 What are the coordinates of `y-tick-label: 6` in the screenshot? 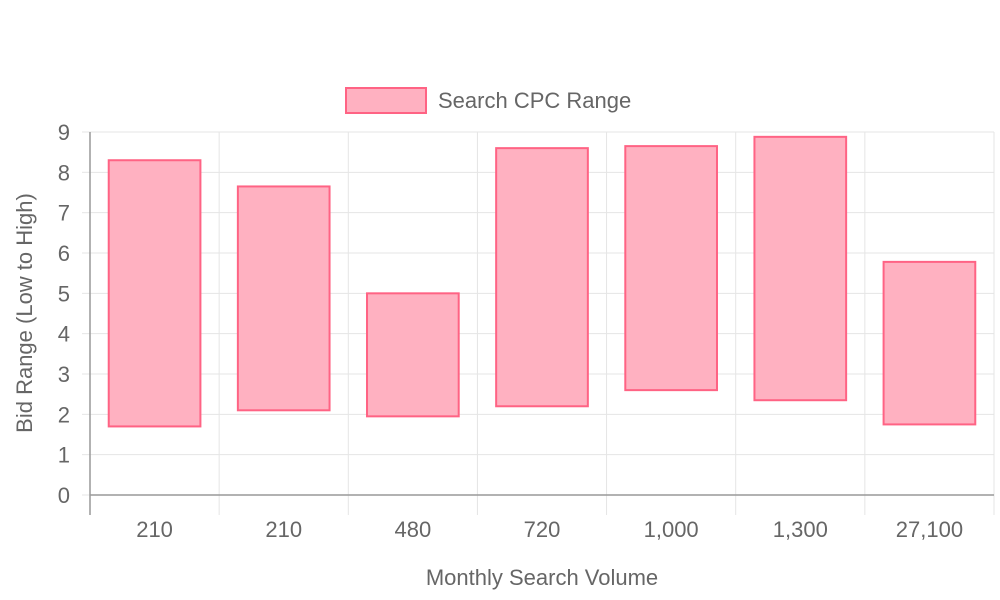 It's located at (64, 253).